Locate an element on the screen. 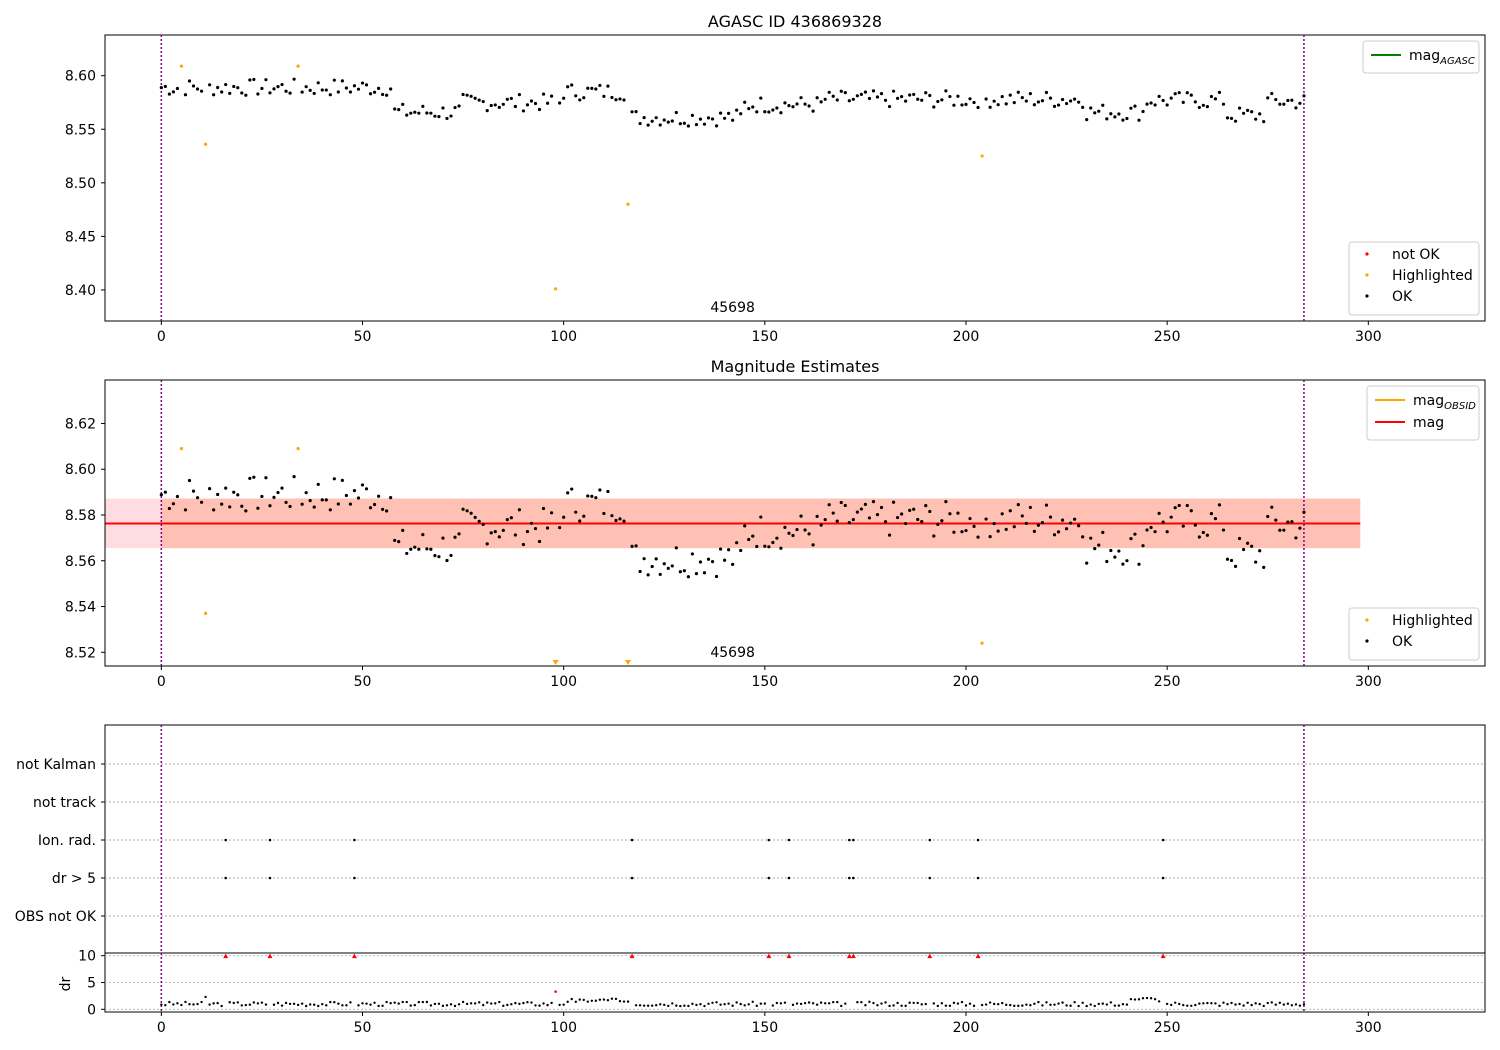 The image size is (1500, 1050). y-tick-label: 8.50 is located at coordinates (80, 184).